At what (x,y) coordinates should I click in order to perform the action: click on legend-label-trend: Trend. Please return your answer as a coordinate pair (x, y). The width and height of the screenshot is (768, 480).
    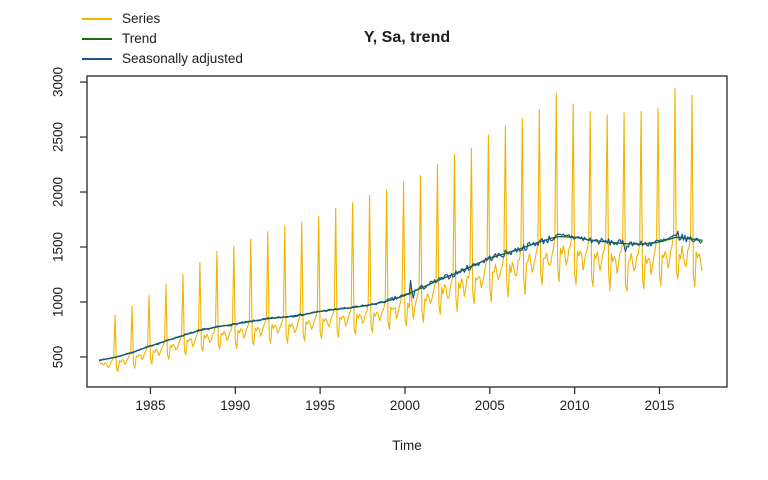
    Looking at the image, I should click on (139, 38).